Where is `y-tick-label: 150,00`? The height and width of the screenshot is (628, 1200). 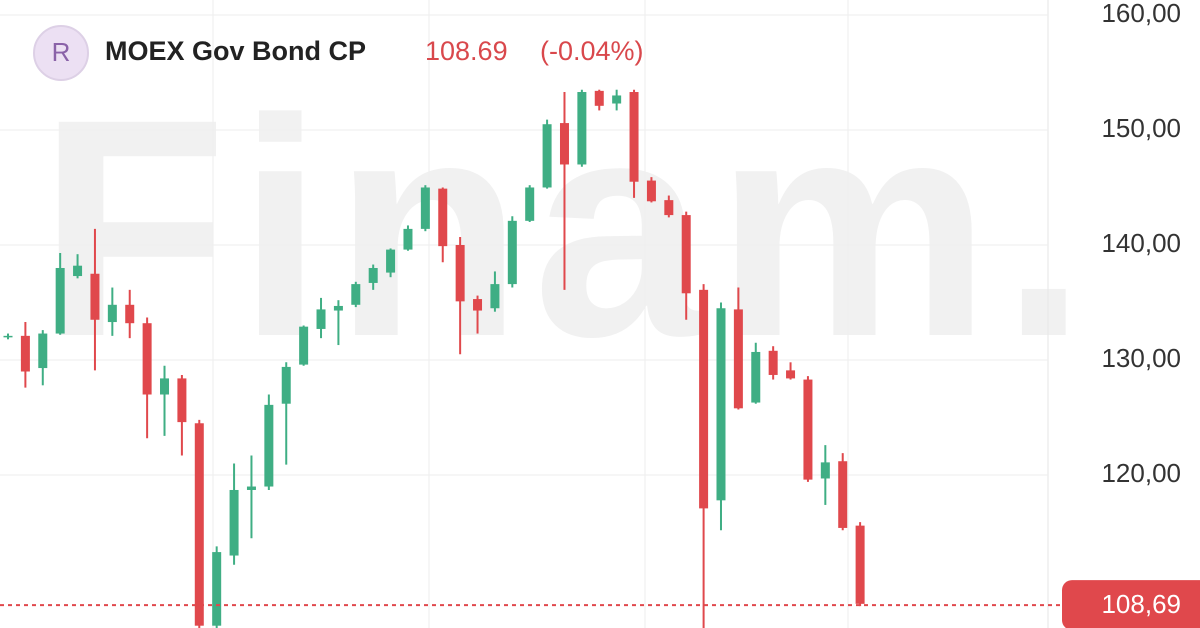
y-tick-label: 150,00 is located at coordinates (1141, 128).